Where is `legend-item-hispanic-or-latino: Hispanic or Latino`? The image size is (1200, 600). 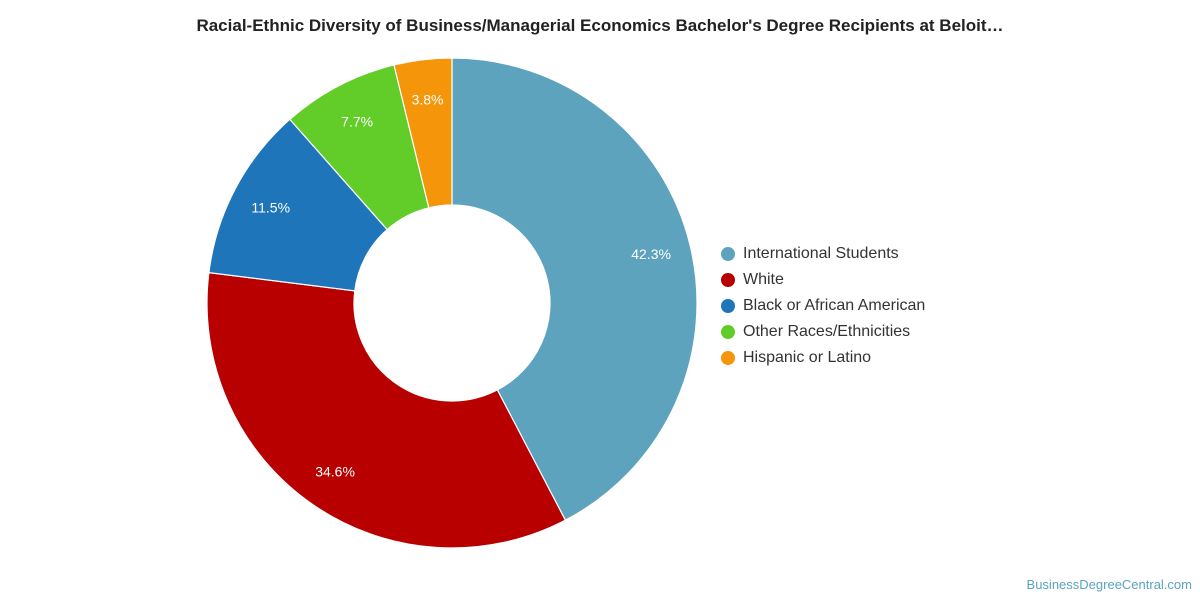 legend-item-hispanic-or-latino: Hispanic or Latino is located at coordinates (823, 358).